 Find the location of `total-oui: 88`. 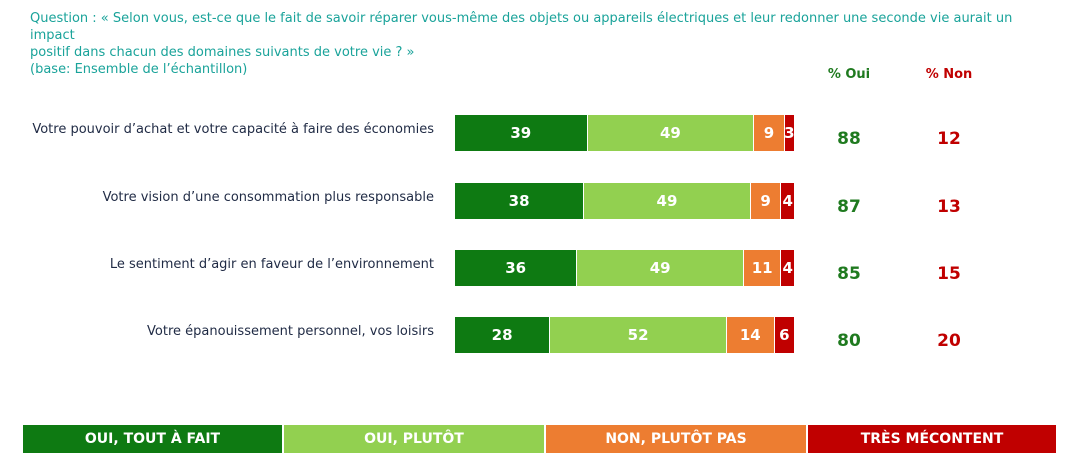

total-oui: 88 is located at coordinates (849, 139).